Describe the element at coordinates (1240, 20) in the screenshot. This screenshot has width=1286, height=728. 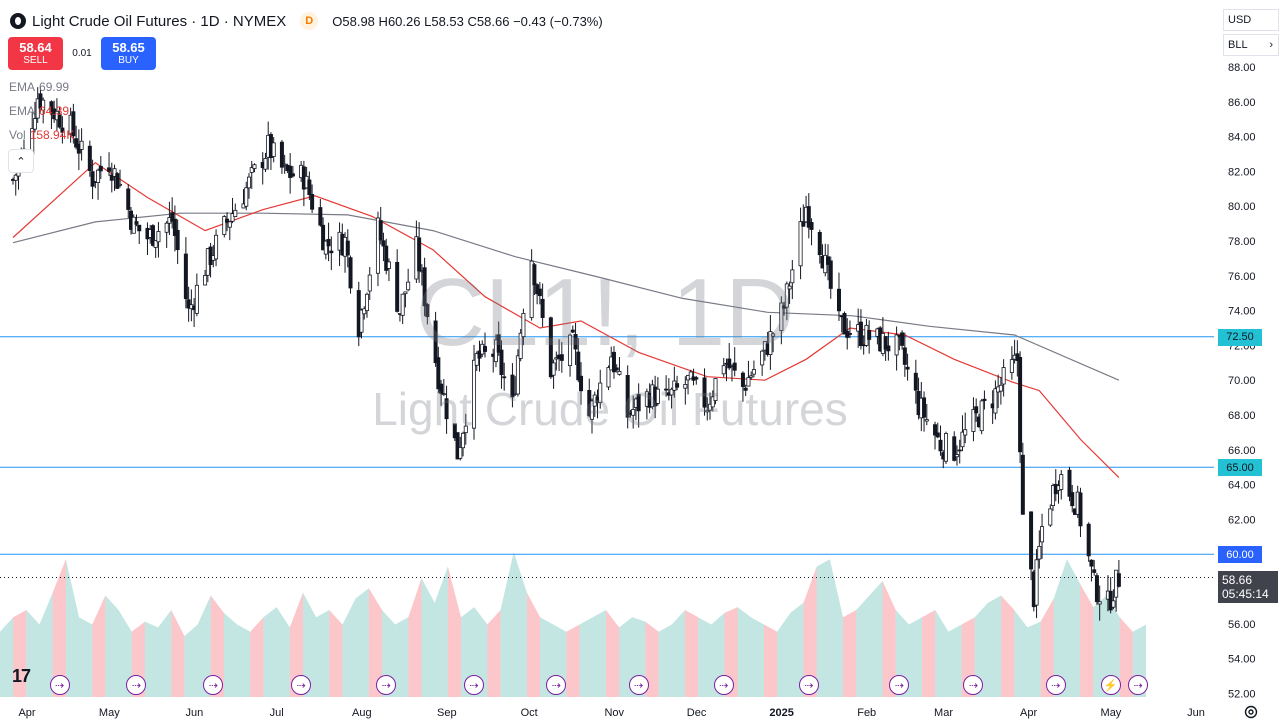
I see `currency-label: USD` at that location.